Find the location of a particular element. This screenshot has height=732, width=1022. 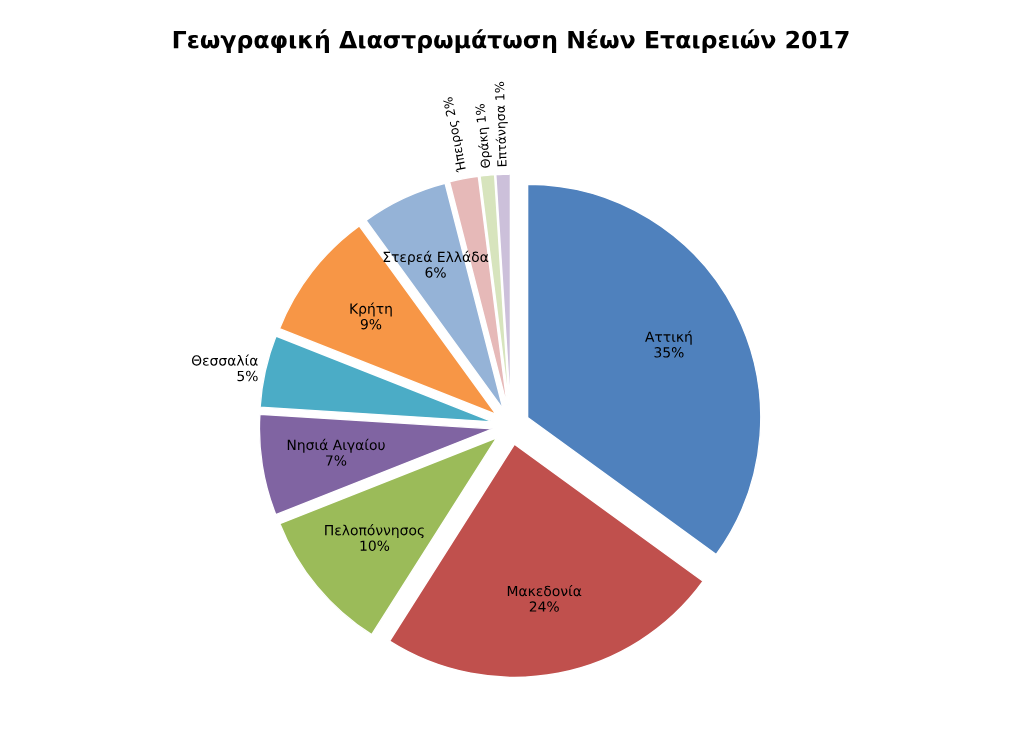

slice-label: Αττική is located at coordinates (668, 337).